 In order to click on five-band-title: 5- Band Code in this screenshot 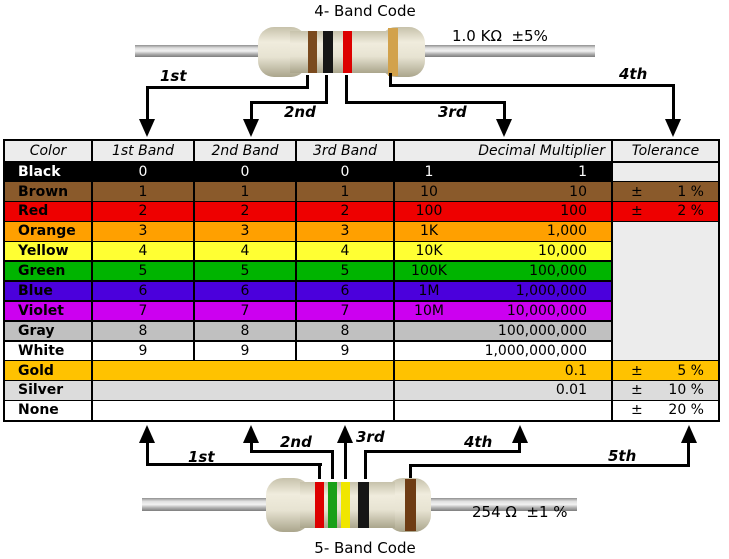, I will do `click(365, 548)`.